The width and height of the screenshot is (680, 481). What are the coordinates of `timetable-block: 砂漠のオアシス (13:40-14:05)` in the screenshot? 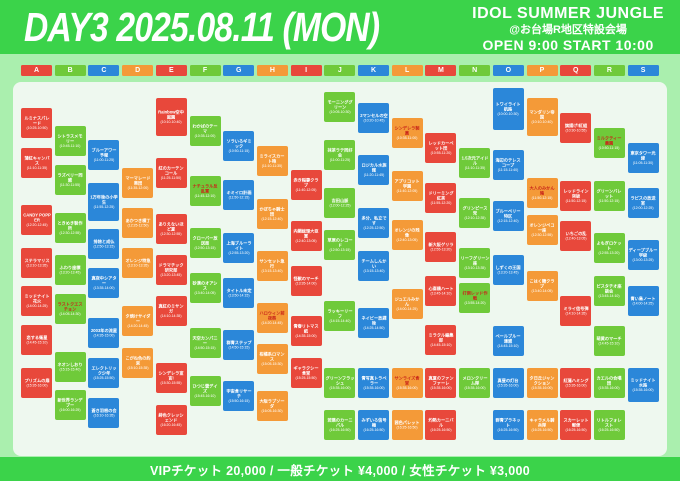 It's located at (205, 288).